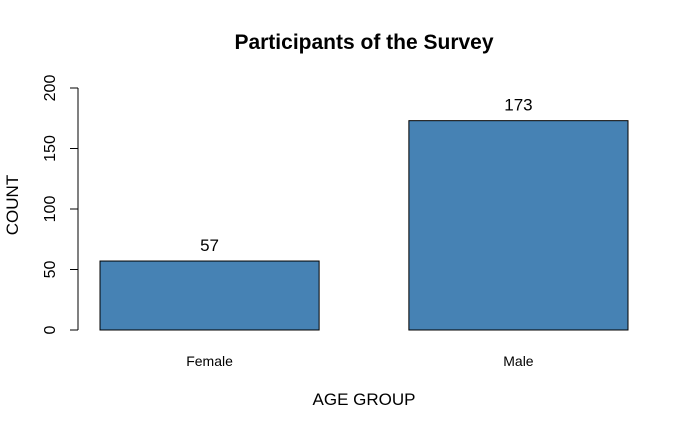  What do you see at coordinates (50, 88) in the screenshot?
I see `y-tick-label: 200` at bounding box center [50, 88].